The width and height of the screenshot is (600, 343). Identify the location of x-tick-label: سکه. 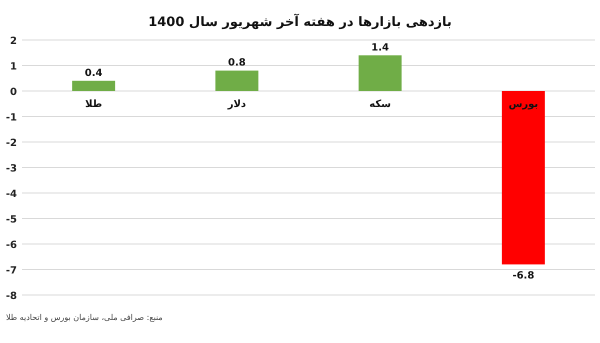
(380, 104).